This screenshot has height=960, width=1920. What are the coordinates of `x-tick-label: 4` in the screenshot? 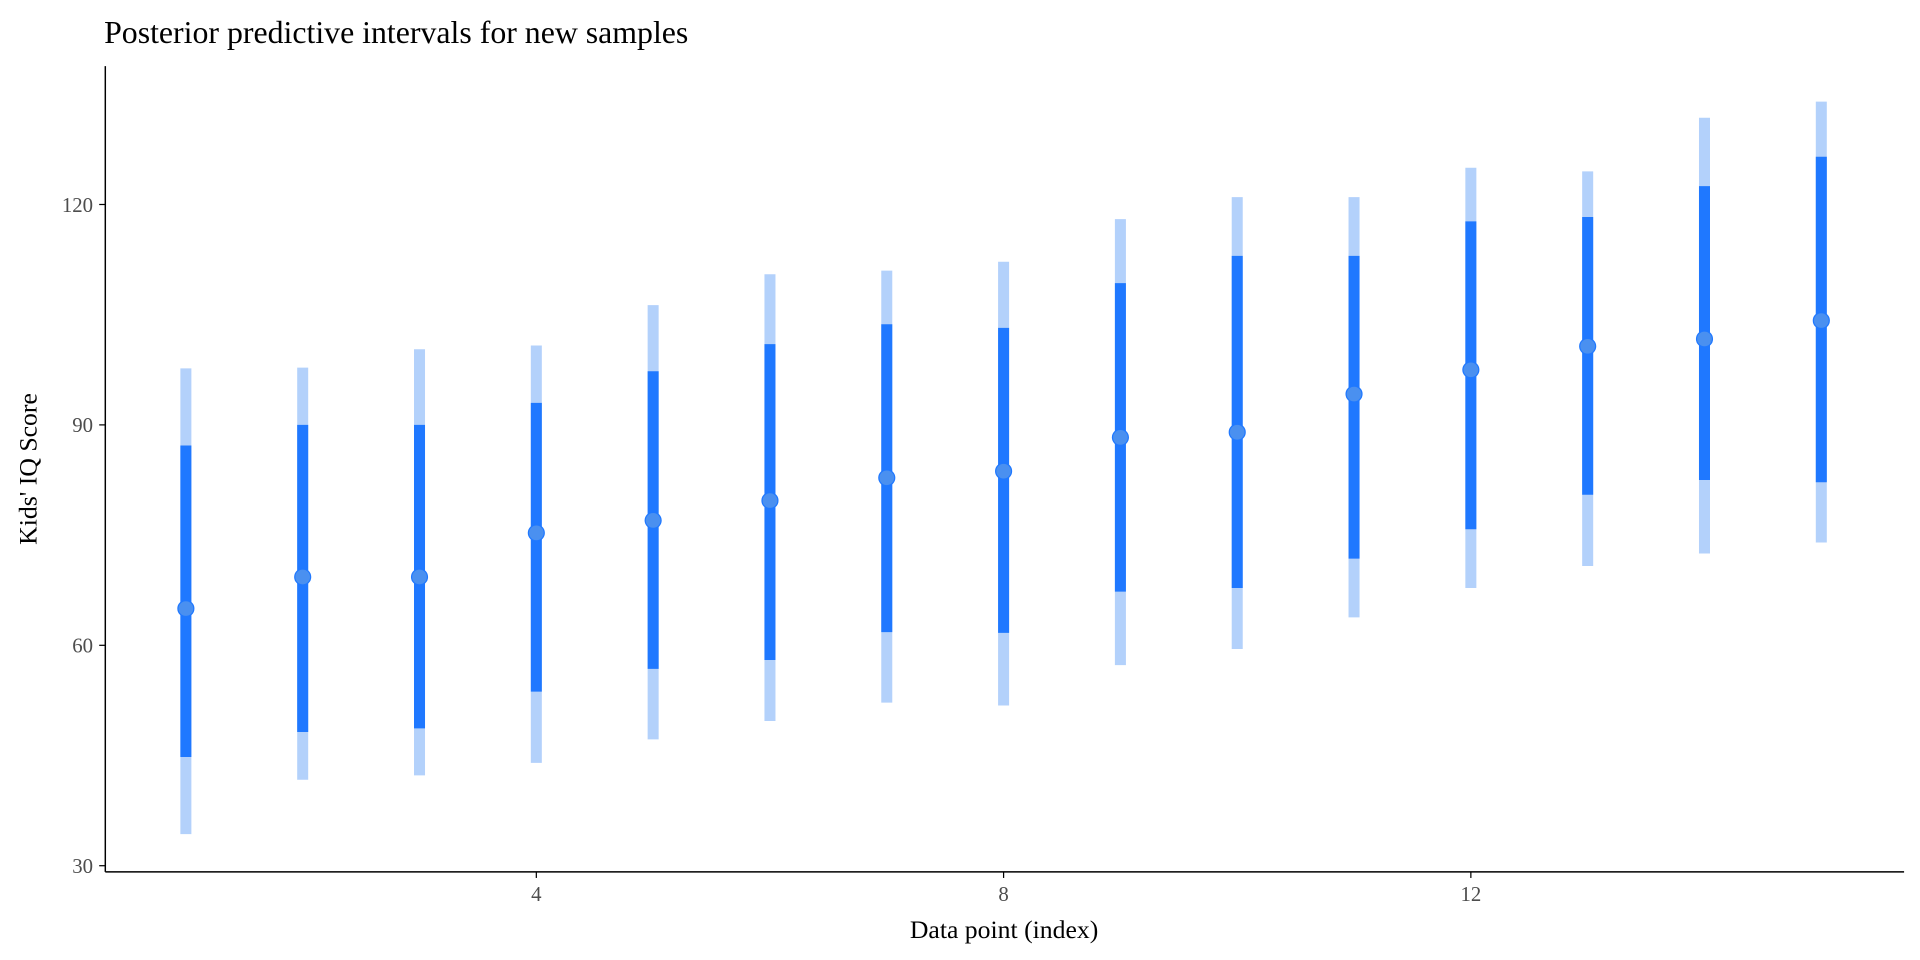 It's located at (536, 894).